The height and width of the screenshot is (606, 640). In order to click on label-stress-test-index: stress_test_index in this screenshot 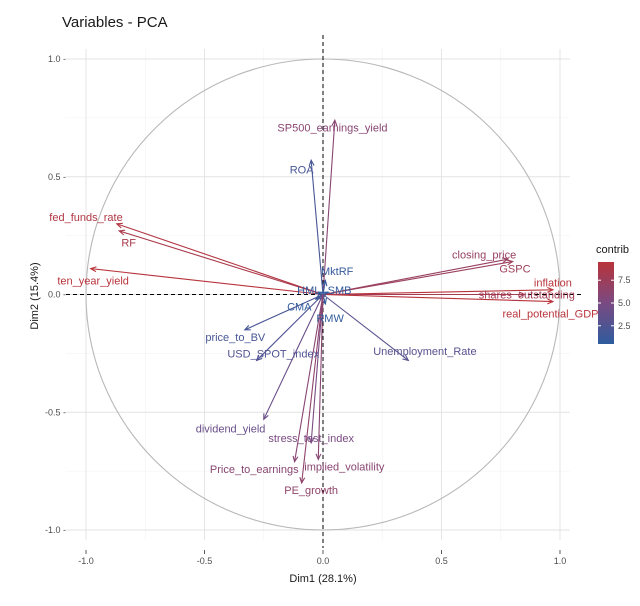, I will do `click(311, 439)`.